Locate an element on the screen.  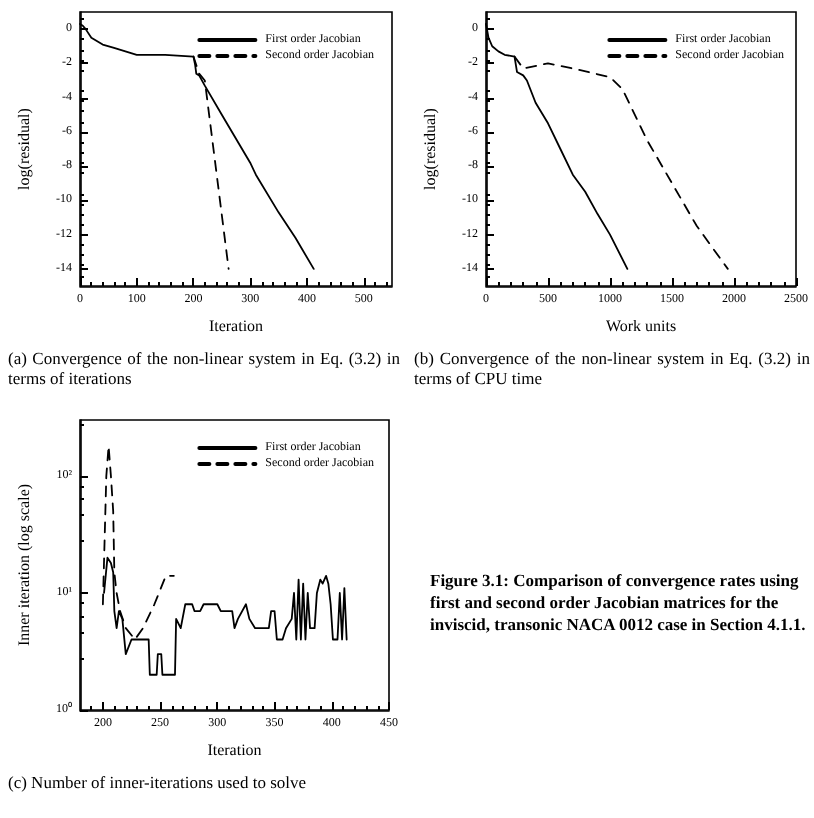
text: (b) Convergence of the non-linear system in Eq. (3.2) in terms of CPU time is located at coordinates (612, 368).